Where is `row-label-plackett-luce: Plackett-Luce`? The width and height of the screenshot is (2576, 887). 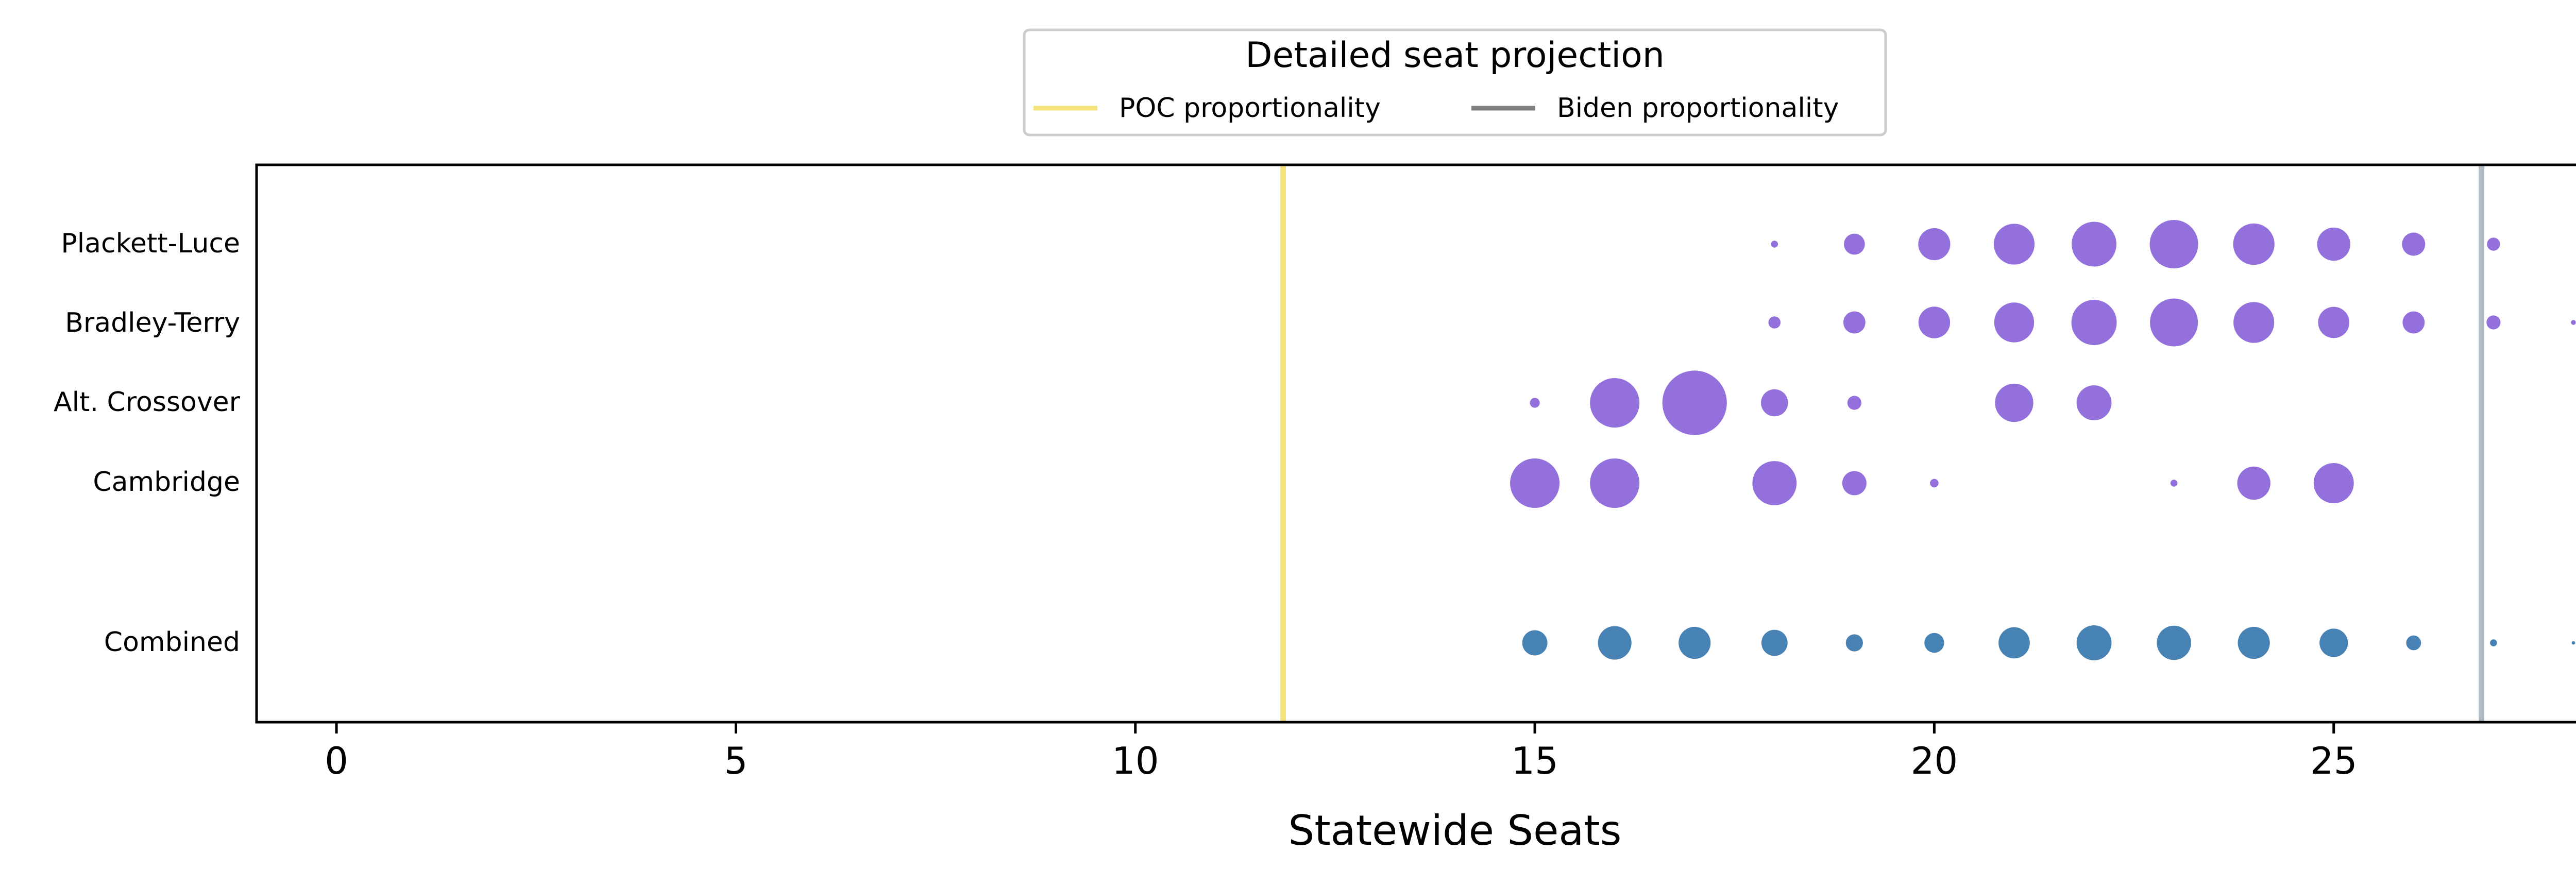
row-label-plackett-luce: Plackett-Luce is located at coordinates (150, 243).